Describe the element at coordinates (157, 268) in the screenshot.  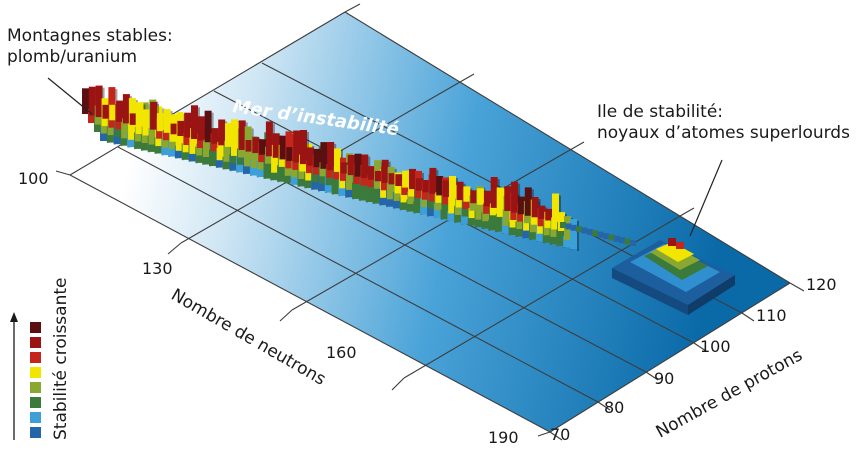
I see `neutron-tick-130: 130` at that location.